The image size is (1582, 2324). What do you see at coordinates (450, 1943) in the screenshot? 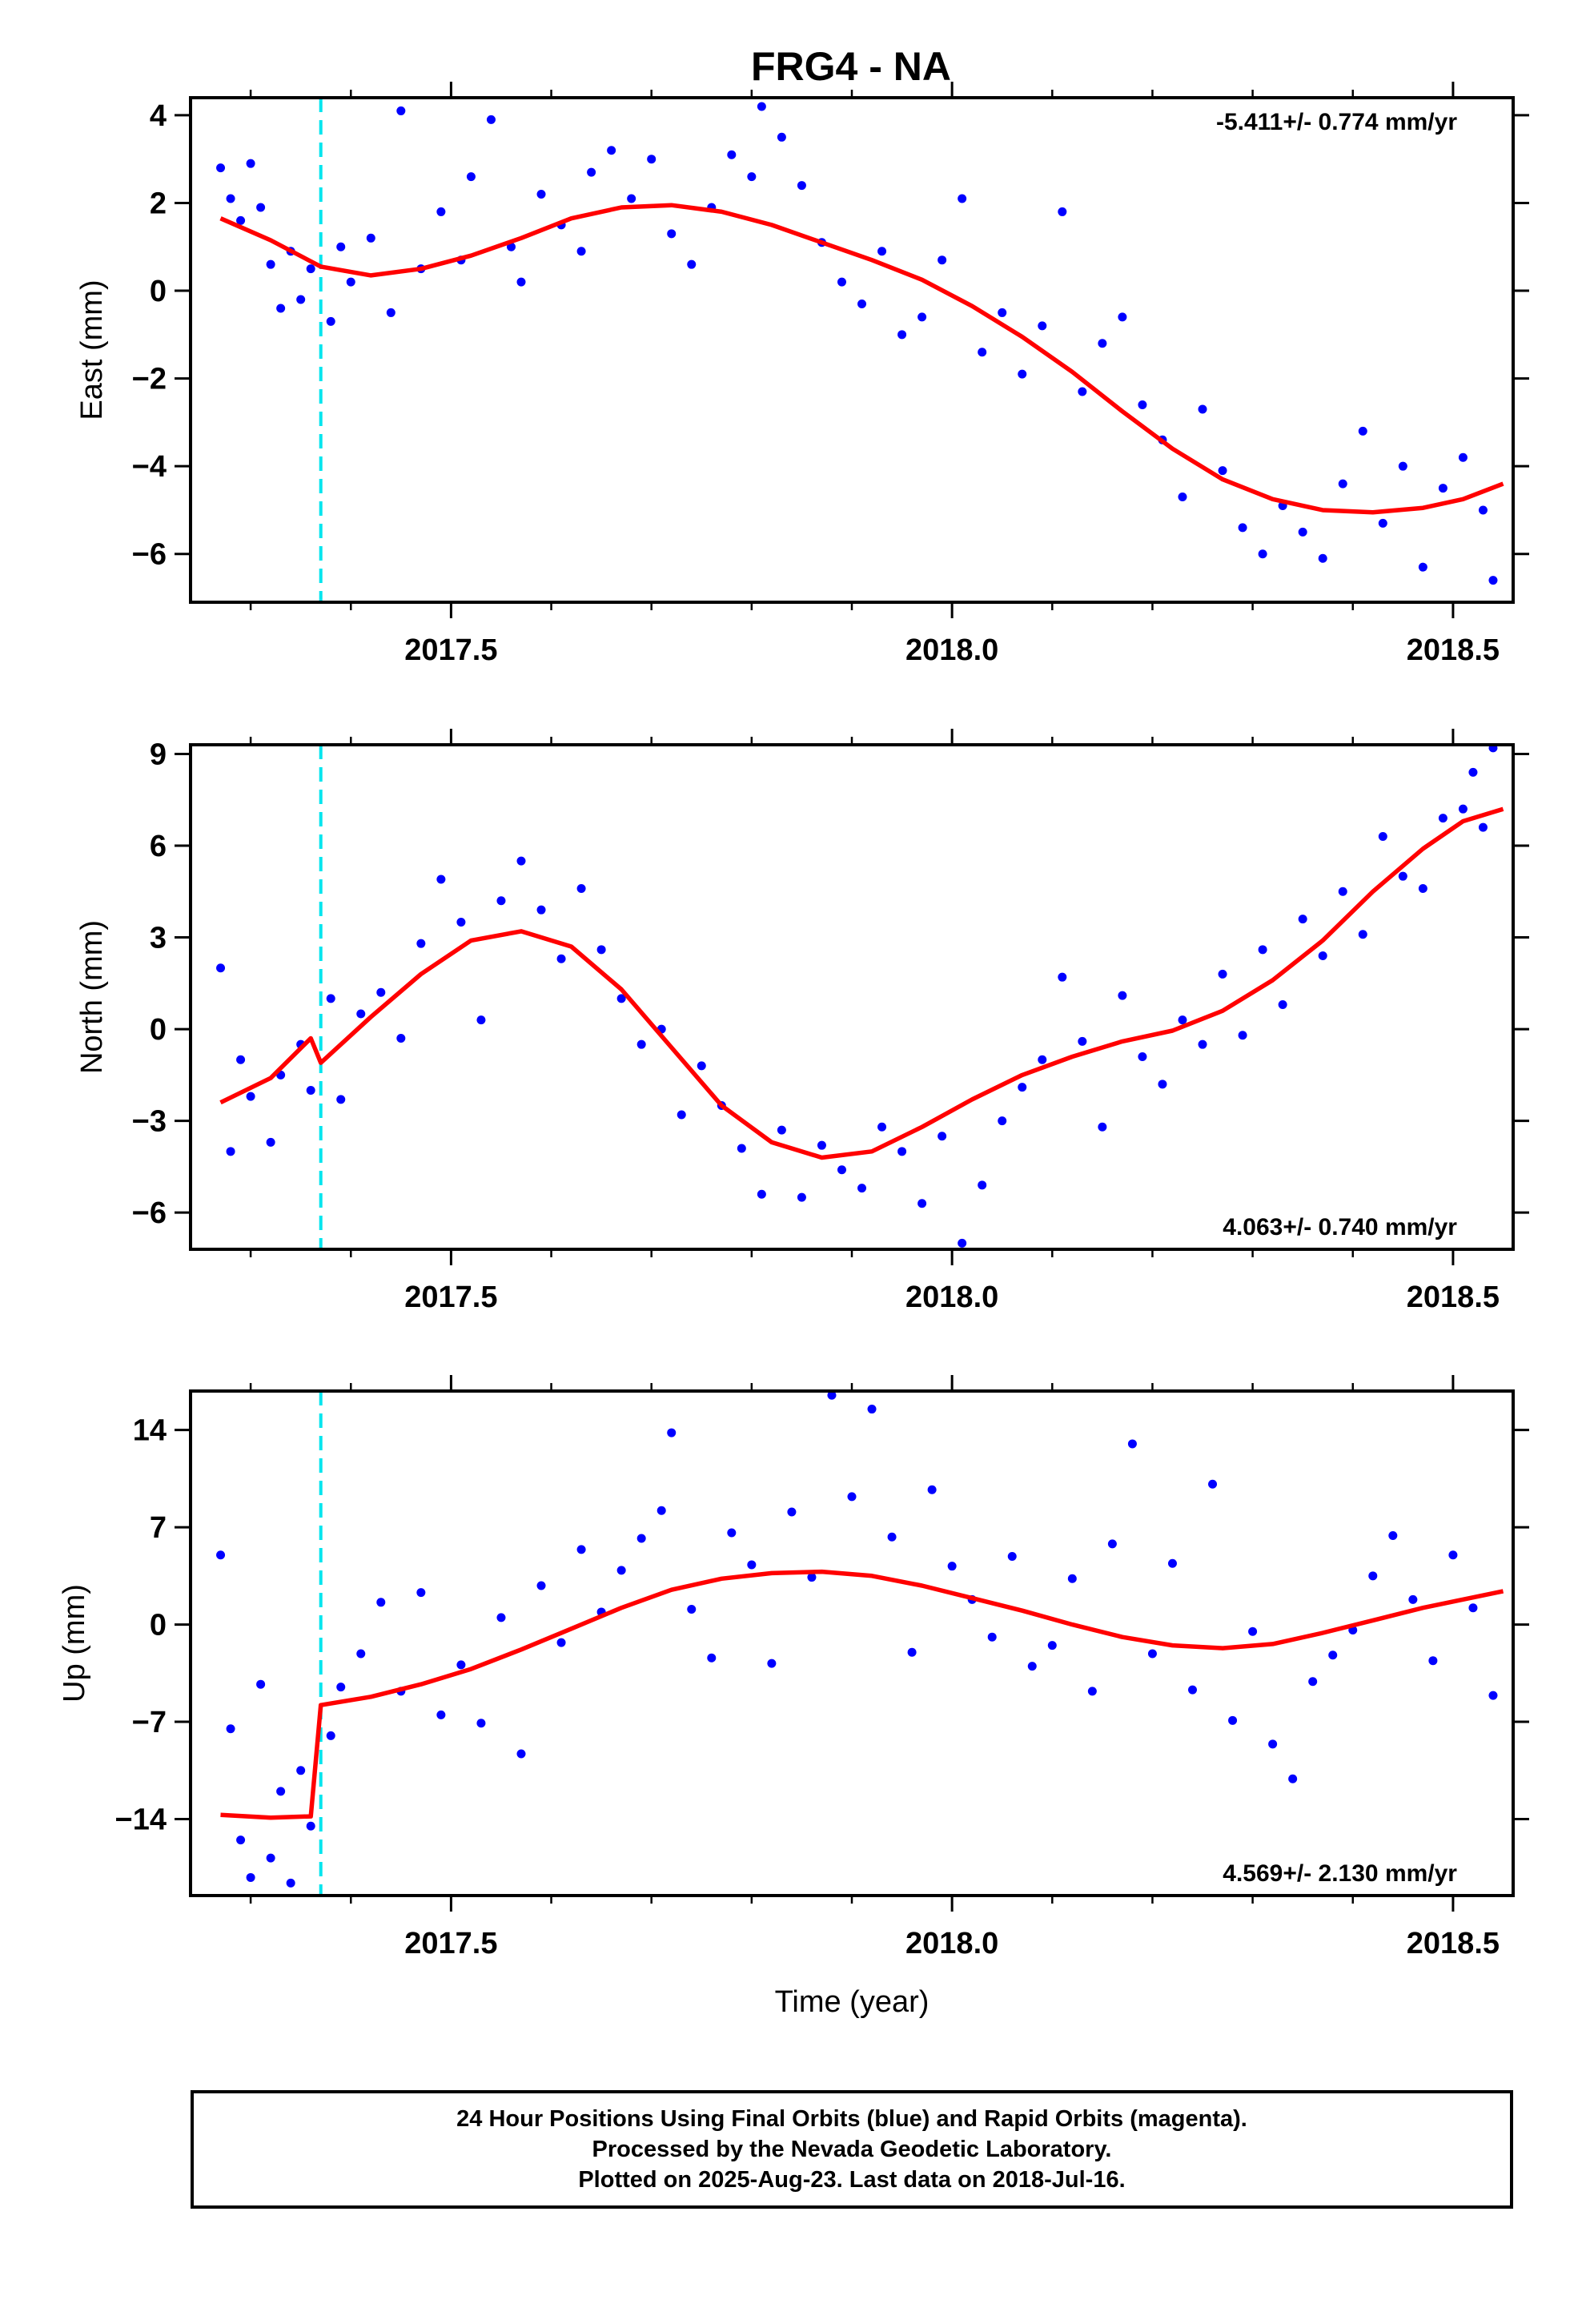
I see `up-x-tick-label: 2017.5` at bounding box center [450, 1943].